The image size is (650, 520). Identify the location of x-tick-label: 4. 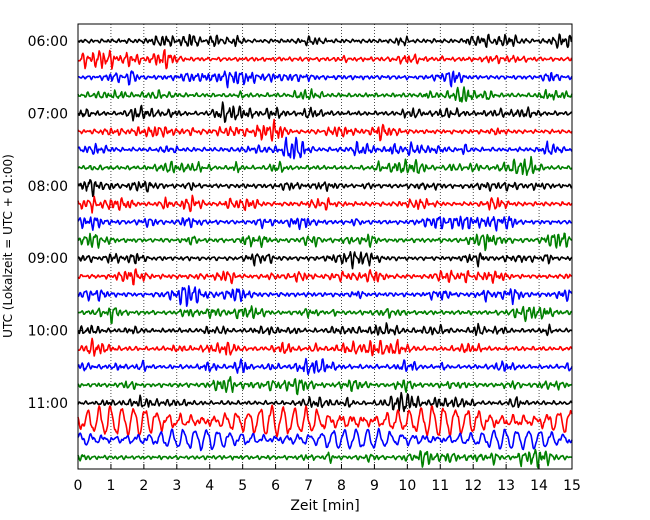
(209, 486).